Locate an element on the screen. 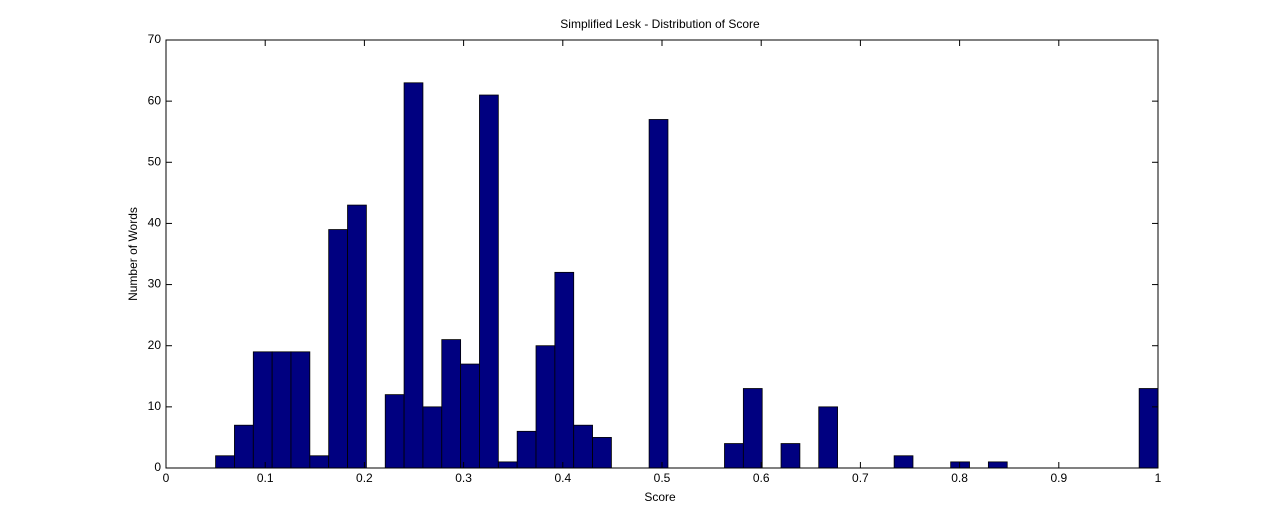 This screenshot has height=527, width=1280. x-axis-label: Score is located at coordinates (660, 497).